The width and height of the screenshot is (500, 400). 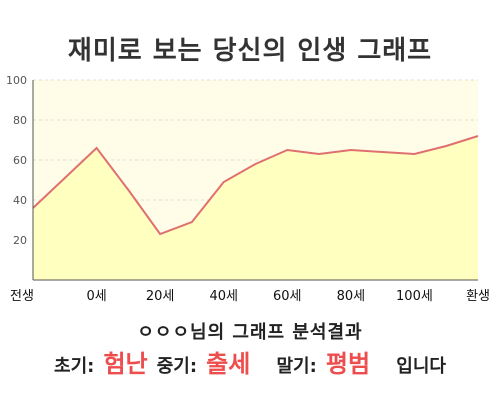 I want to click on mid-label: 중기:, so click(x=177, y=366).